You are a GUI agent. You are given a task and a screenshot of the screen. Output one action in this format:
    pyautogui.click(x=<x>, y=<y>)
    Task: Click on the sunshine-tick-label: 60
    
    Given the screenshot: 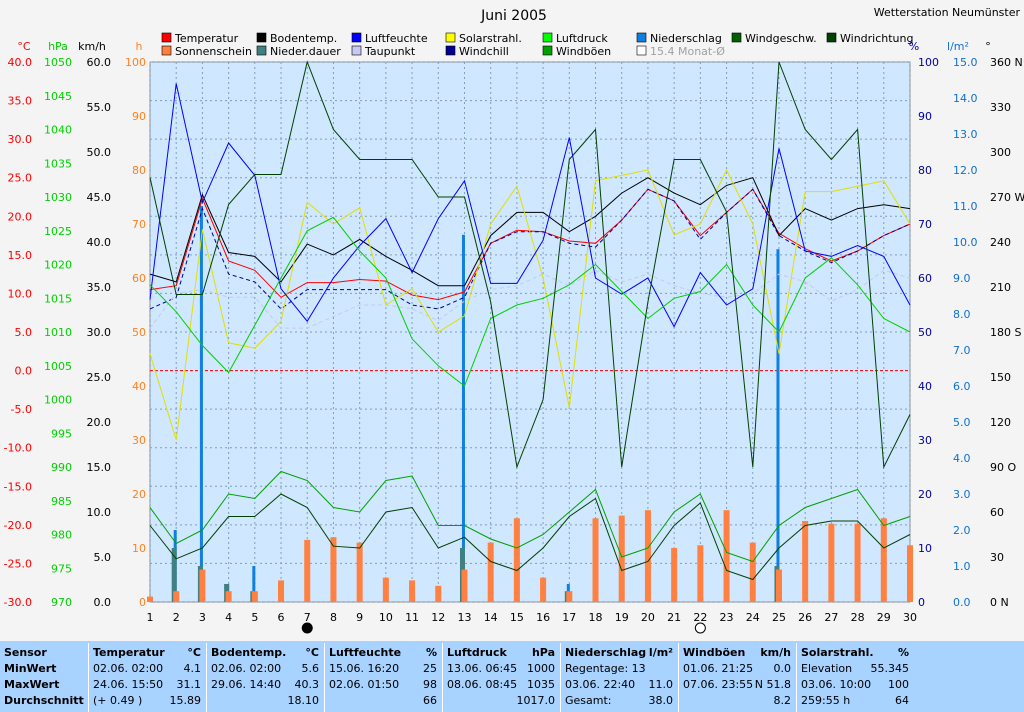 What is the action you would take?
    pyautogui.click(x=139, y=278)
    